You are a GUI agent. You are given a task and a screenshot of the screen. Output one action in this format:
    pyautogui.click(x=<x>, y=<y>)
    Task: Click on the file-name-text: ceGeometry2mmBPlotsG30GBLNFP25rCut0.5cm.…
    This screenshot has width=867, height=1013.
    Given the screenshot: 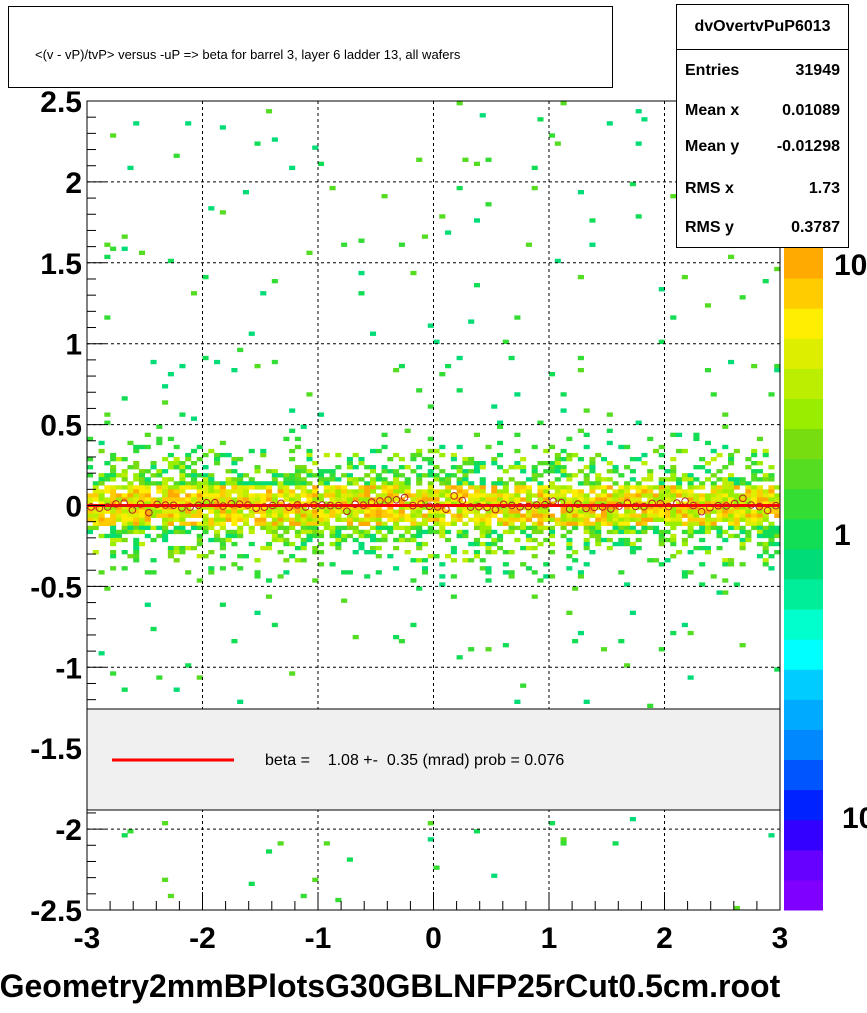 What is the action you would take?
    pyautogui.click(x=390, y=986)
    